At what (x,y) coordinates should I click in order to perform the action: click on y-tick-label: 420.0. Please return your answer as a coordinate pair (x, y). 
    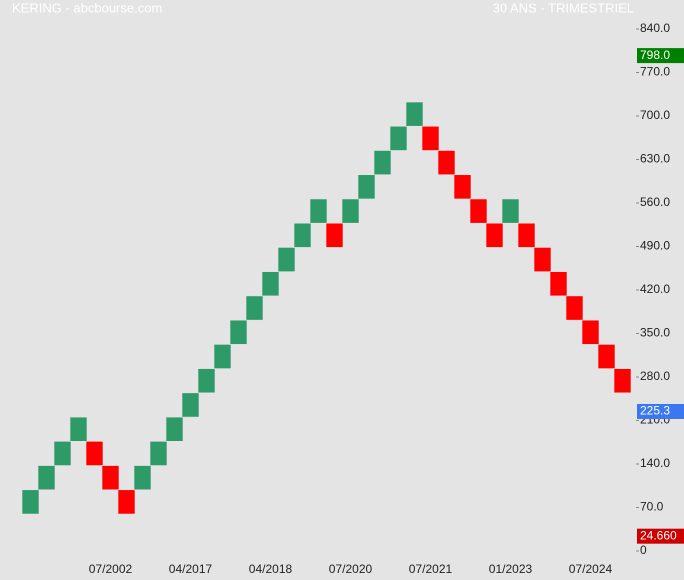
    Looking at the image, I should click on (655, 289).